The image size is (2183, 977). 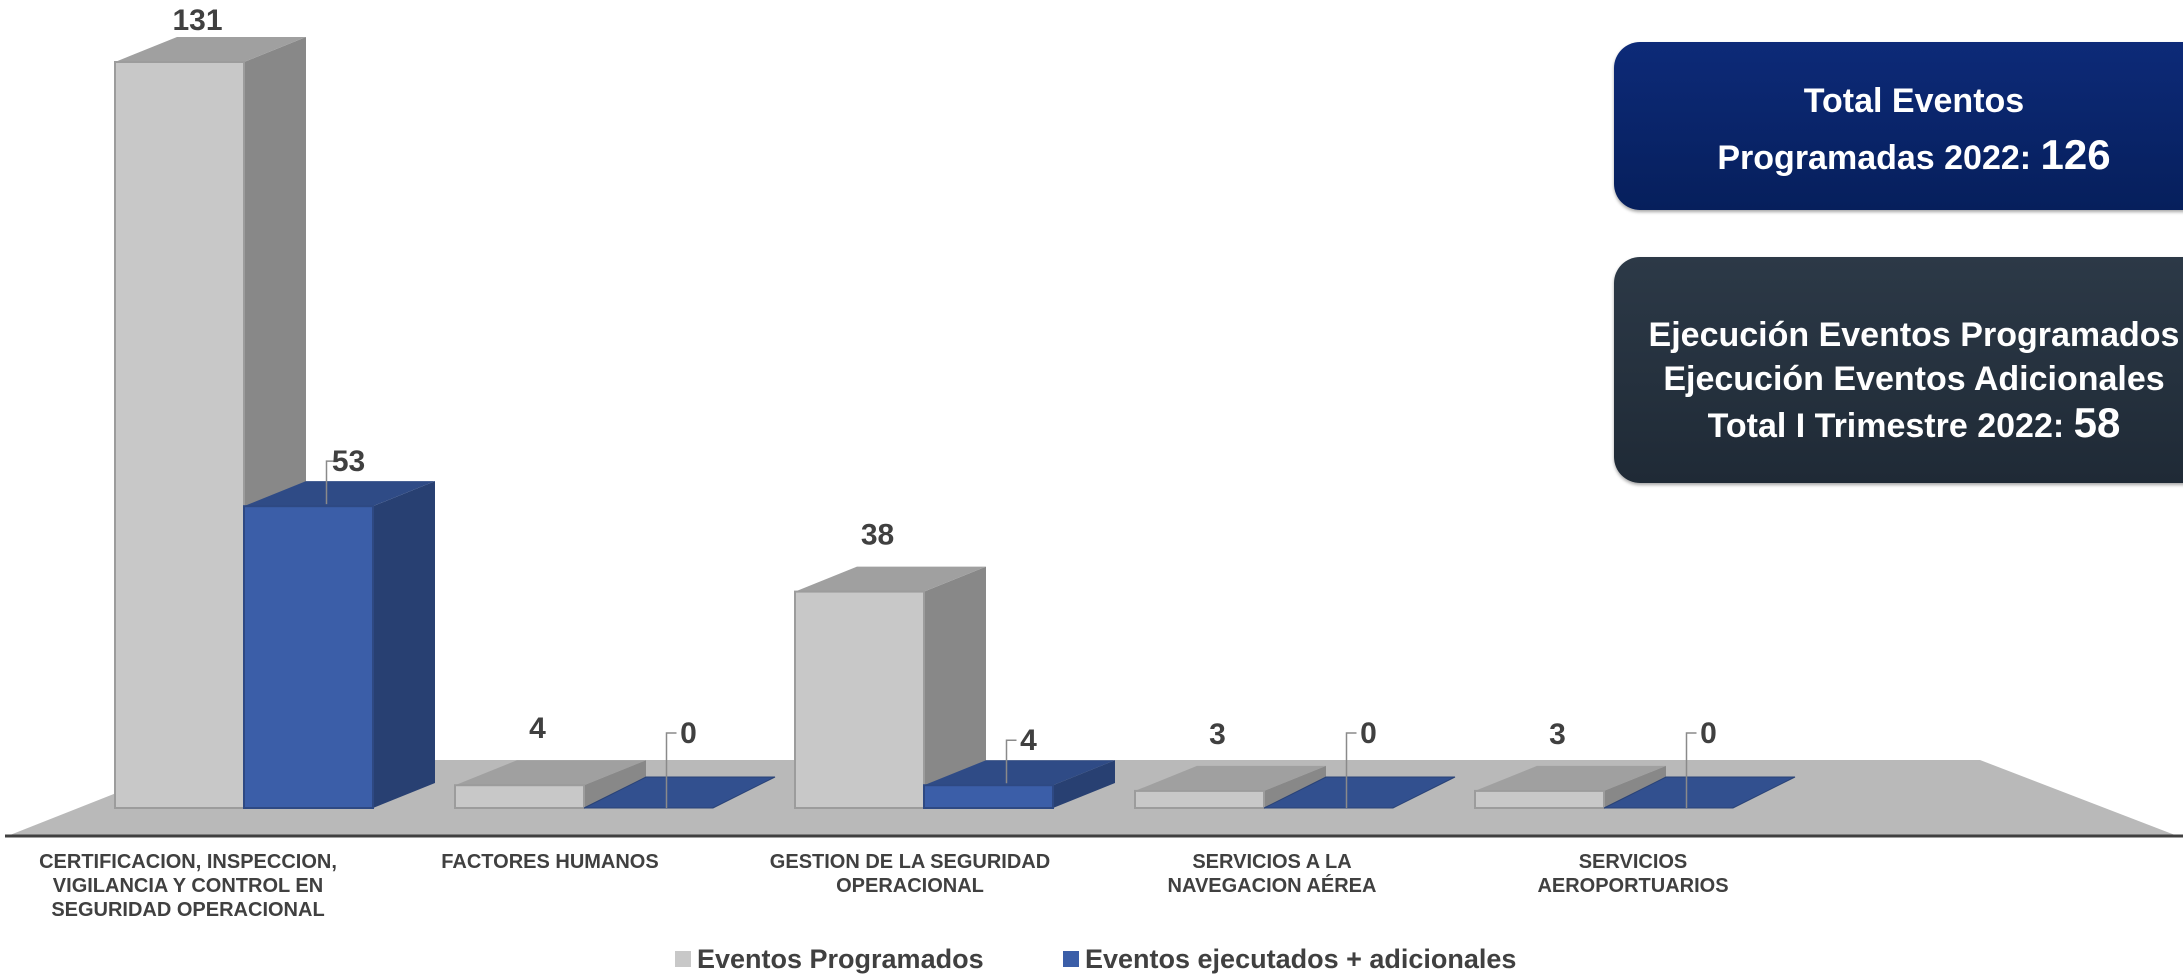 I want to click on category-label-line: NAVEGACION AÉREA, so click(x=1272, y=885).